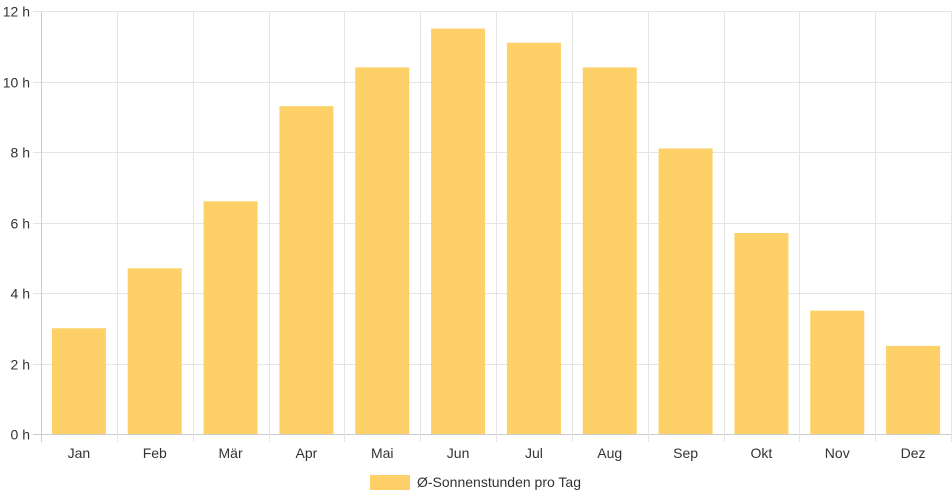 The height and width of the screenshot is (500, 952). I want to click on x-tick-label: Jan, so click(79, 453).